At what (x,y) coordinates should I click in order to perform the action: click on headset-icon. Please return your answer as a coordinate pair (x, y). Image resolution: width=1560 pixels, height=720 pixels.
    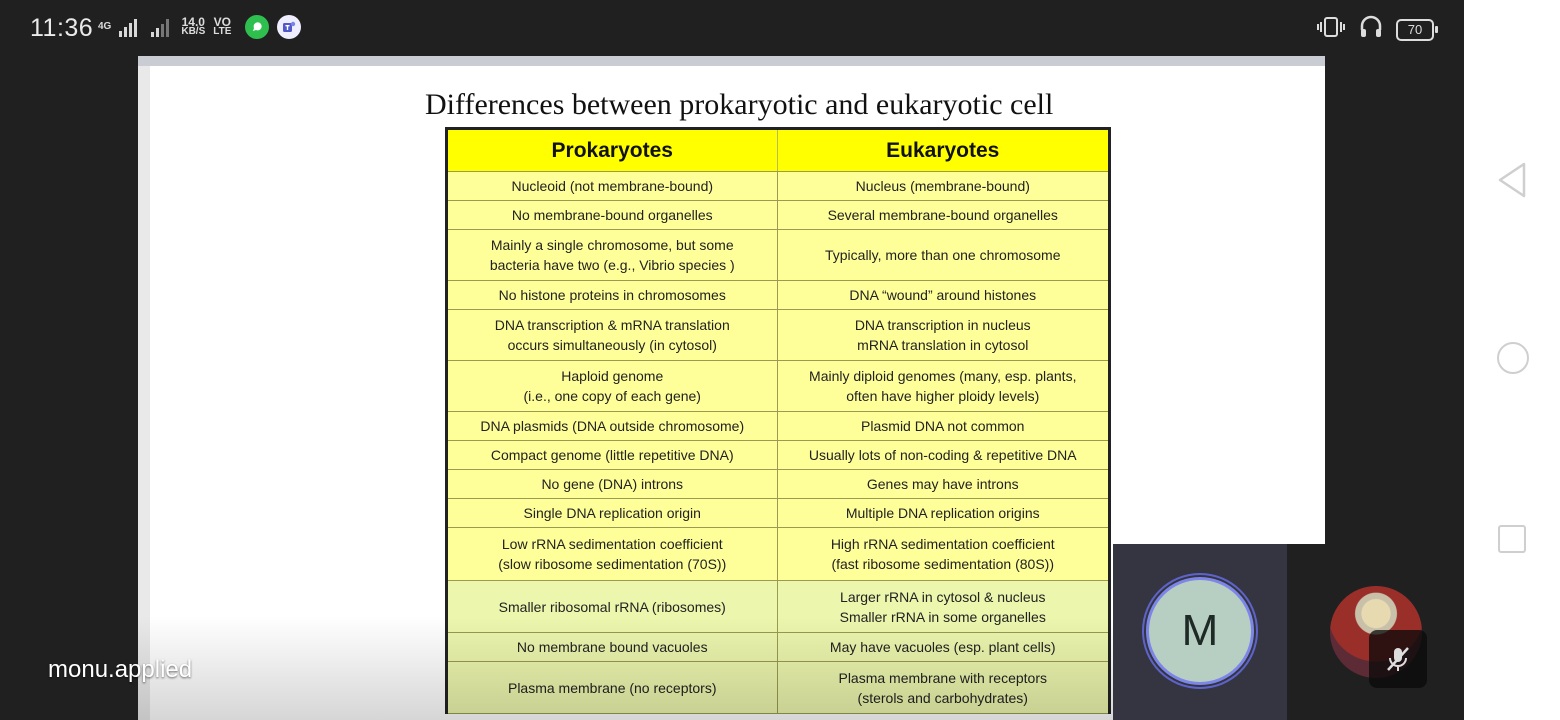
    Looking at the image, I should click on (1371, 29).